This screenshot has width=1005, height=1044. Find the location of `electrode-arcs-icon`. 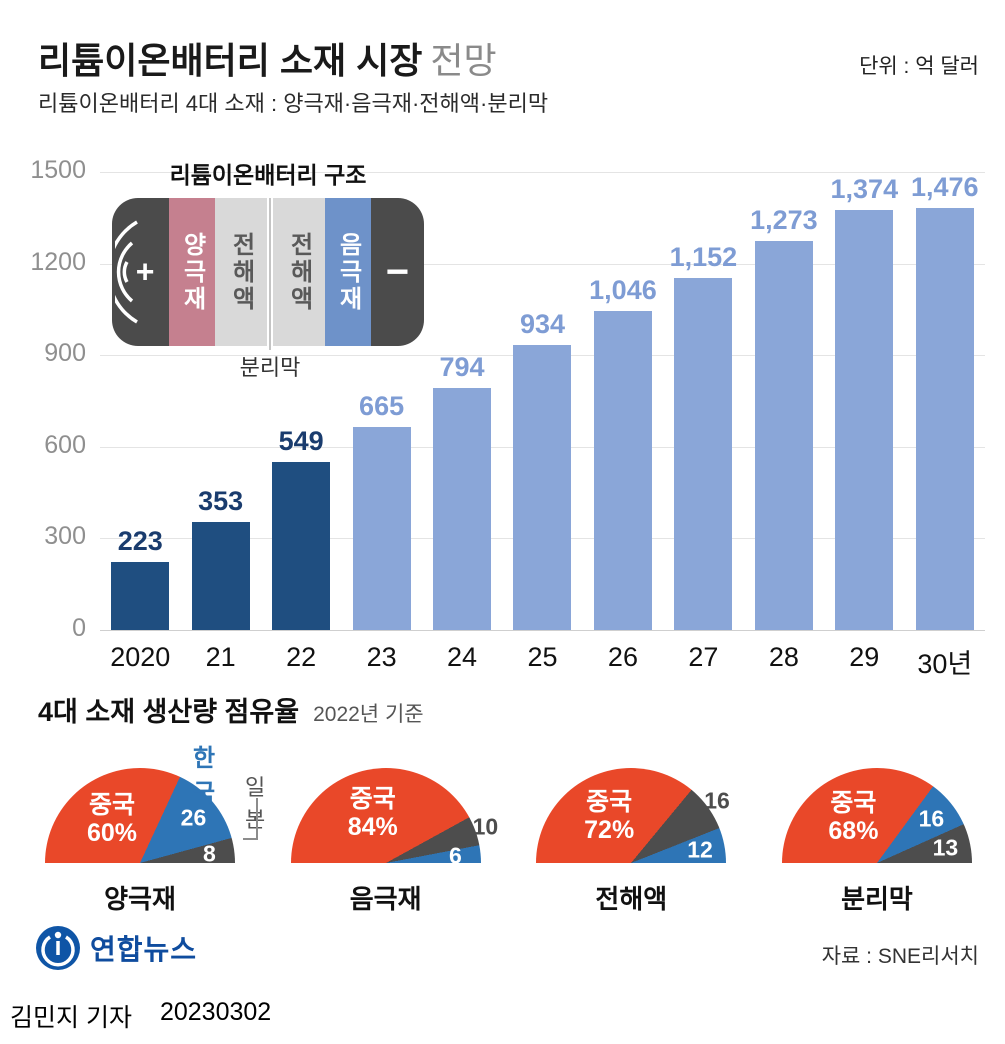

electrode-arcs-icon is located at coordinates (126, 272).